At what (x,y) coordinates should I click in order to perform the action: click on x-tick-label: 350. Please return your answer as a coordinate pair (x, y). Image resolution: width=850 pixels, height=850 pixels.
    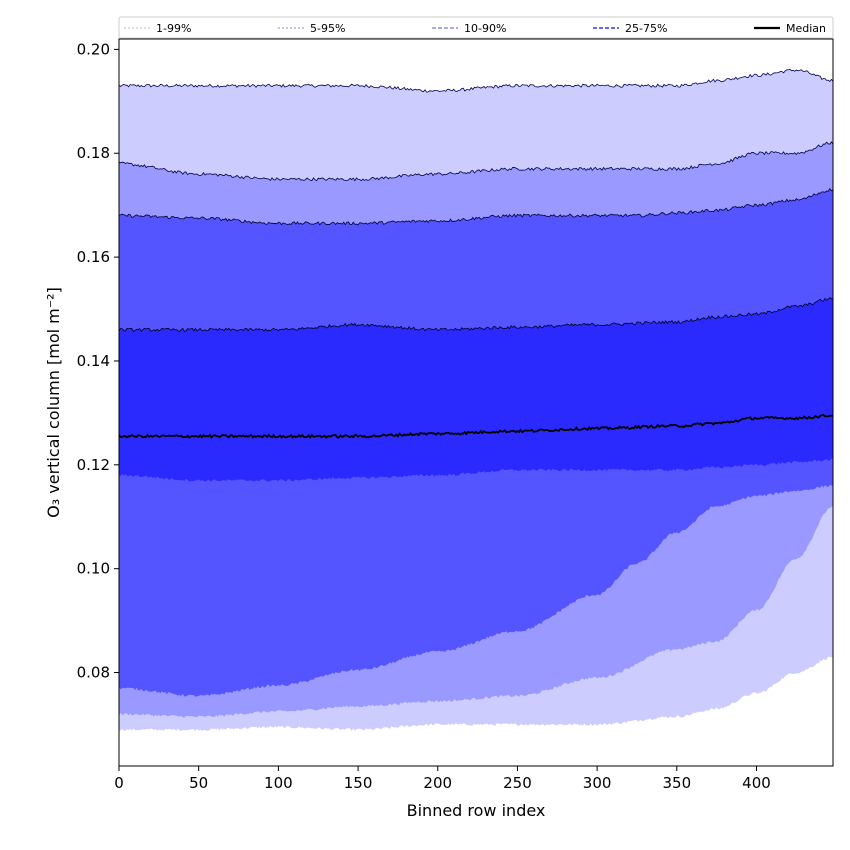
    Looking at the image, I should click on (676, 783).